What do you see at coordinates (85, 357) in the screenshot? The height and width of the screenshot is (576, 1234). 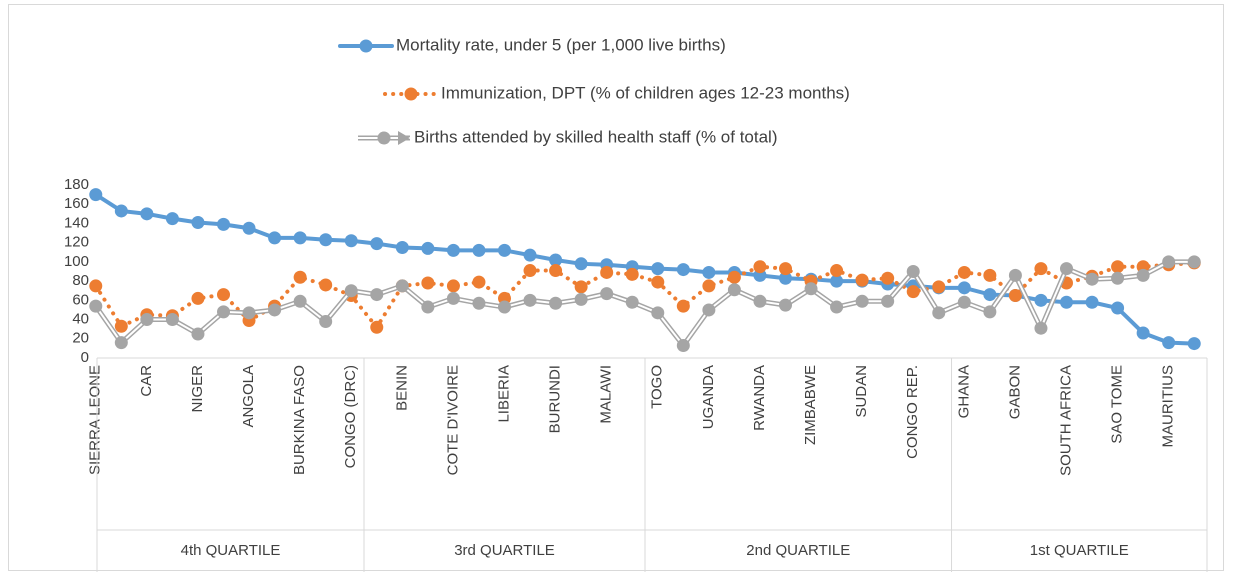 I see `y-tick-label: 0` at bounding box center [85, 357].